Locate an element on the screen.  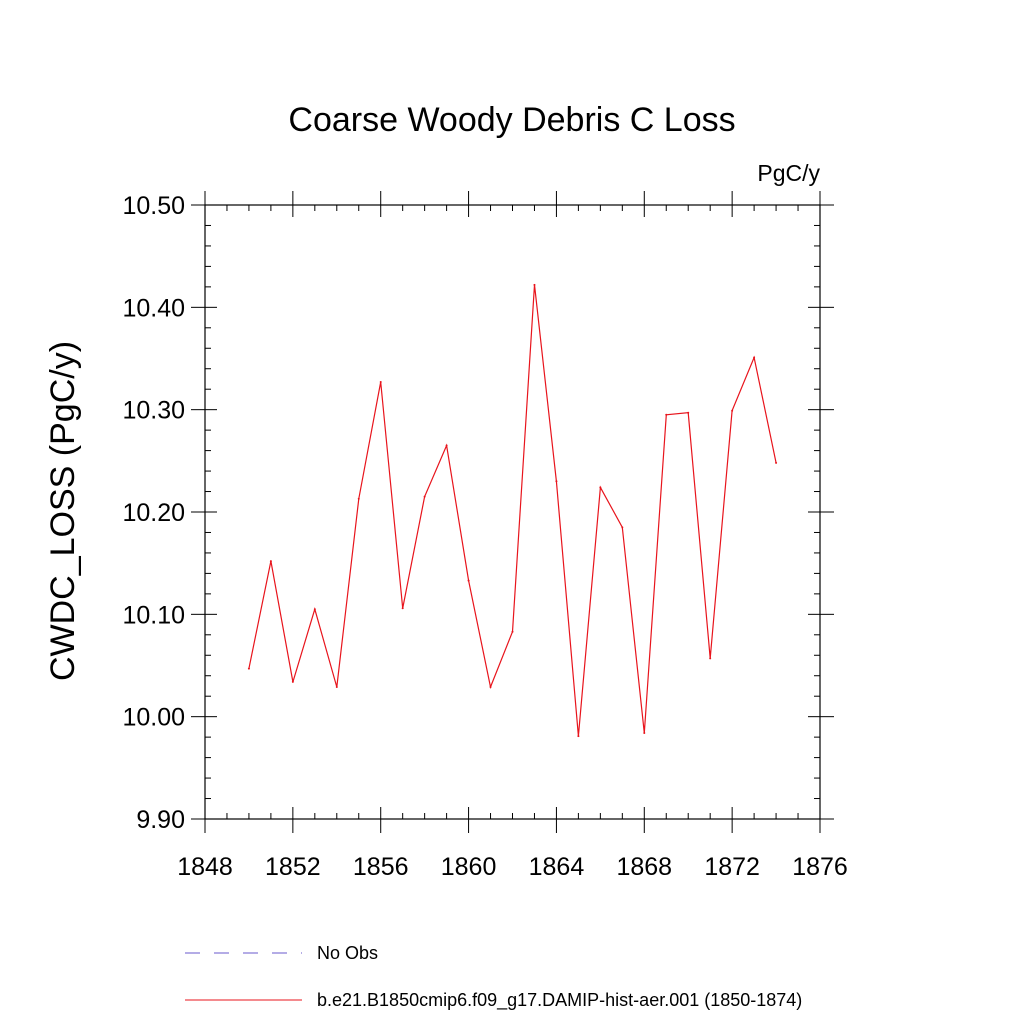
y-axis-label: CWDC_LOSS (PgC/y) is located at coordinates (63, 511).